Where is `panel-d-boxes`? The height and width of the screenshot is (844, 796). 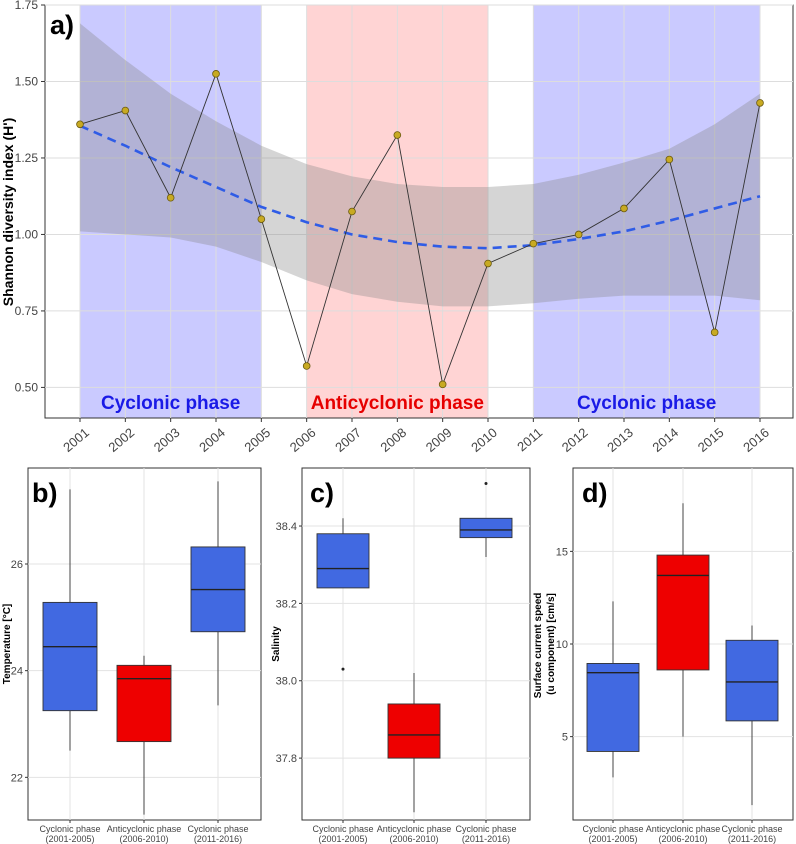 panel-d-boxes is located at coordinates (682, 654).